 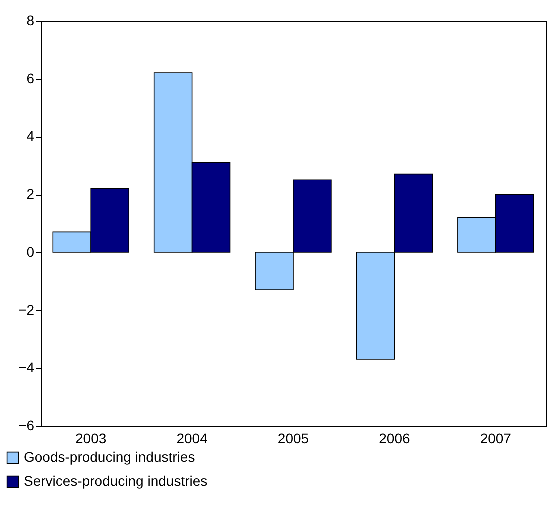 What do you see at coordinates (192, 438) in the screenshot?
I see `x-tick-label: 2004` at bounding box center [192, 438].